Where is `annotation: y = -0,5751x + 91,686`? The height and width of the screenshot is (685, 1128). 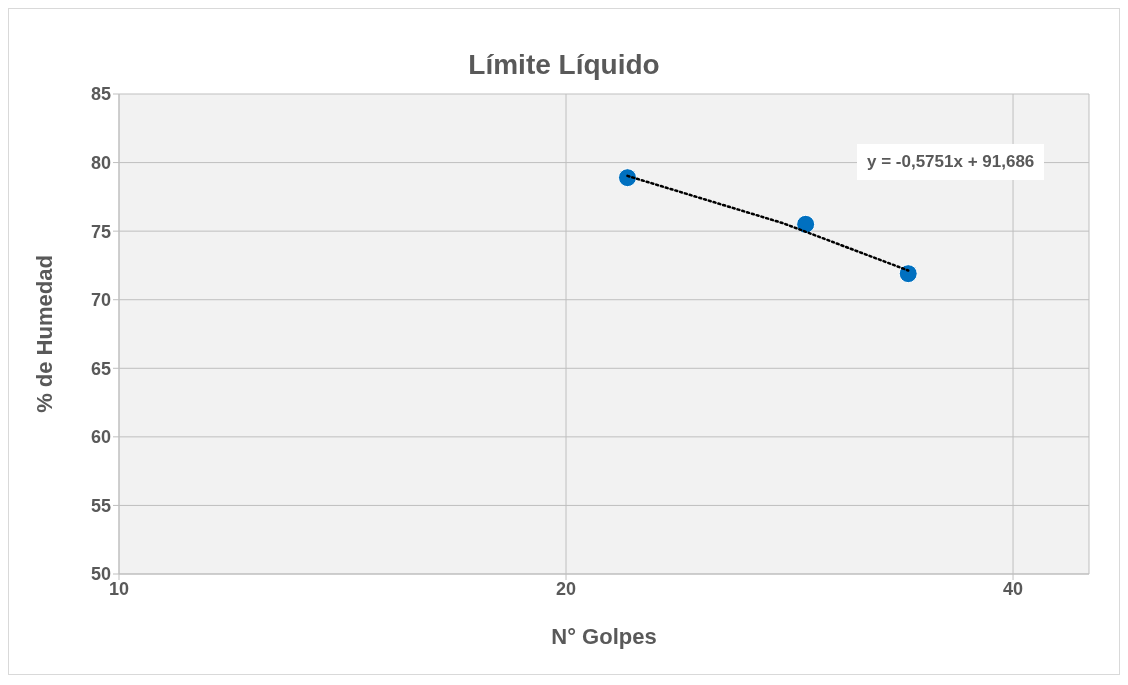
annotation: y = -0,5751x + 91,686 is located at coordinates (951, 162).